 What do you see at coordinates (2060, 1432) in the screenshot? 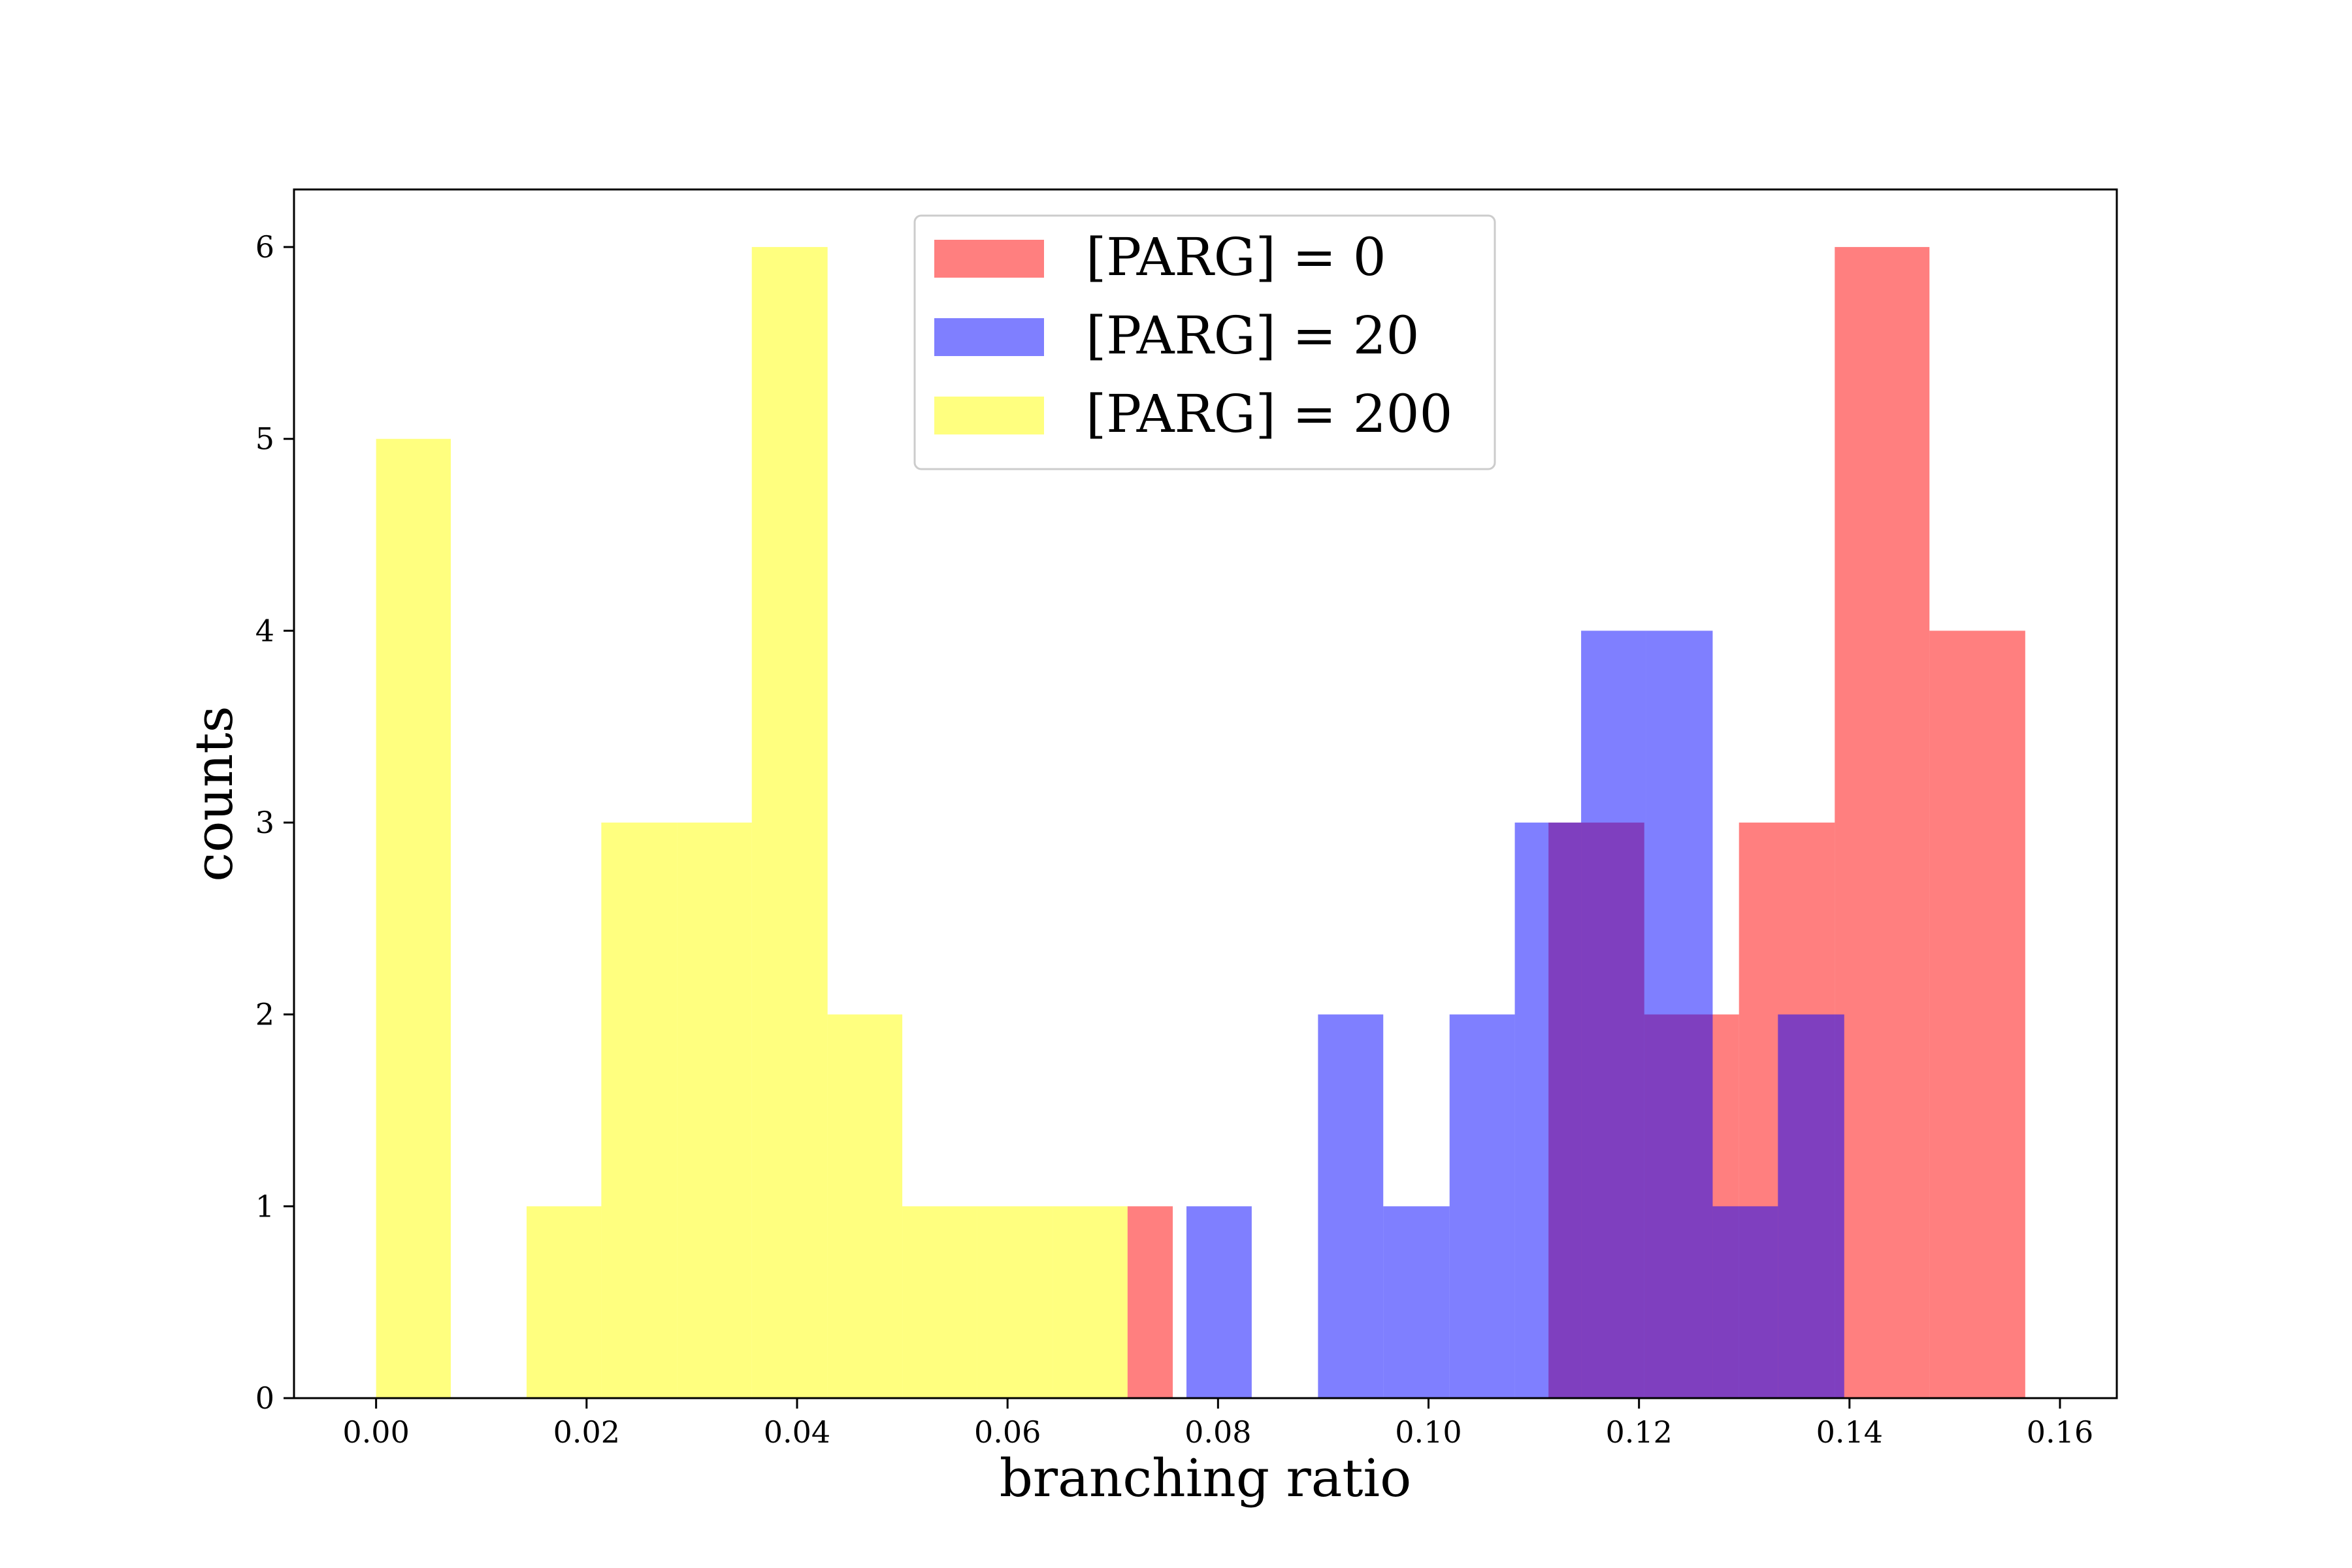
I see `x-tick-label: 0.16` at bounding box center [2060, 1432].